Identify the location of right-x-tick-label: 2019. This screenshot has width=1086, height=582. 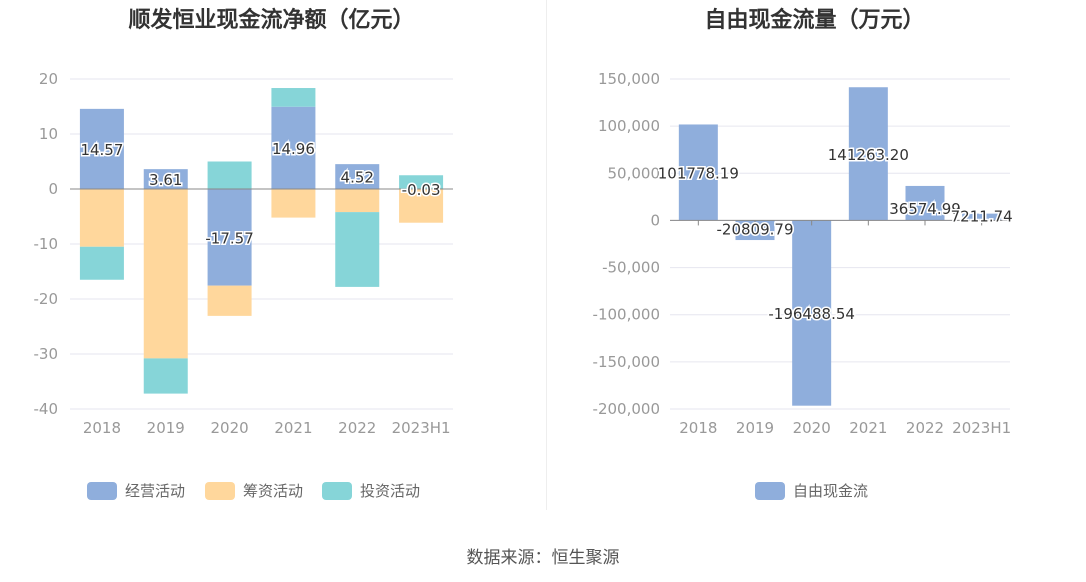
(755, 428).